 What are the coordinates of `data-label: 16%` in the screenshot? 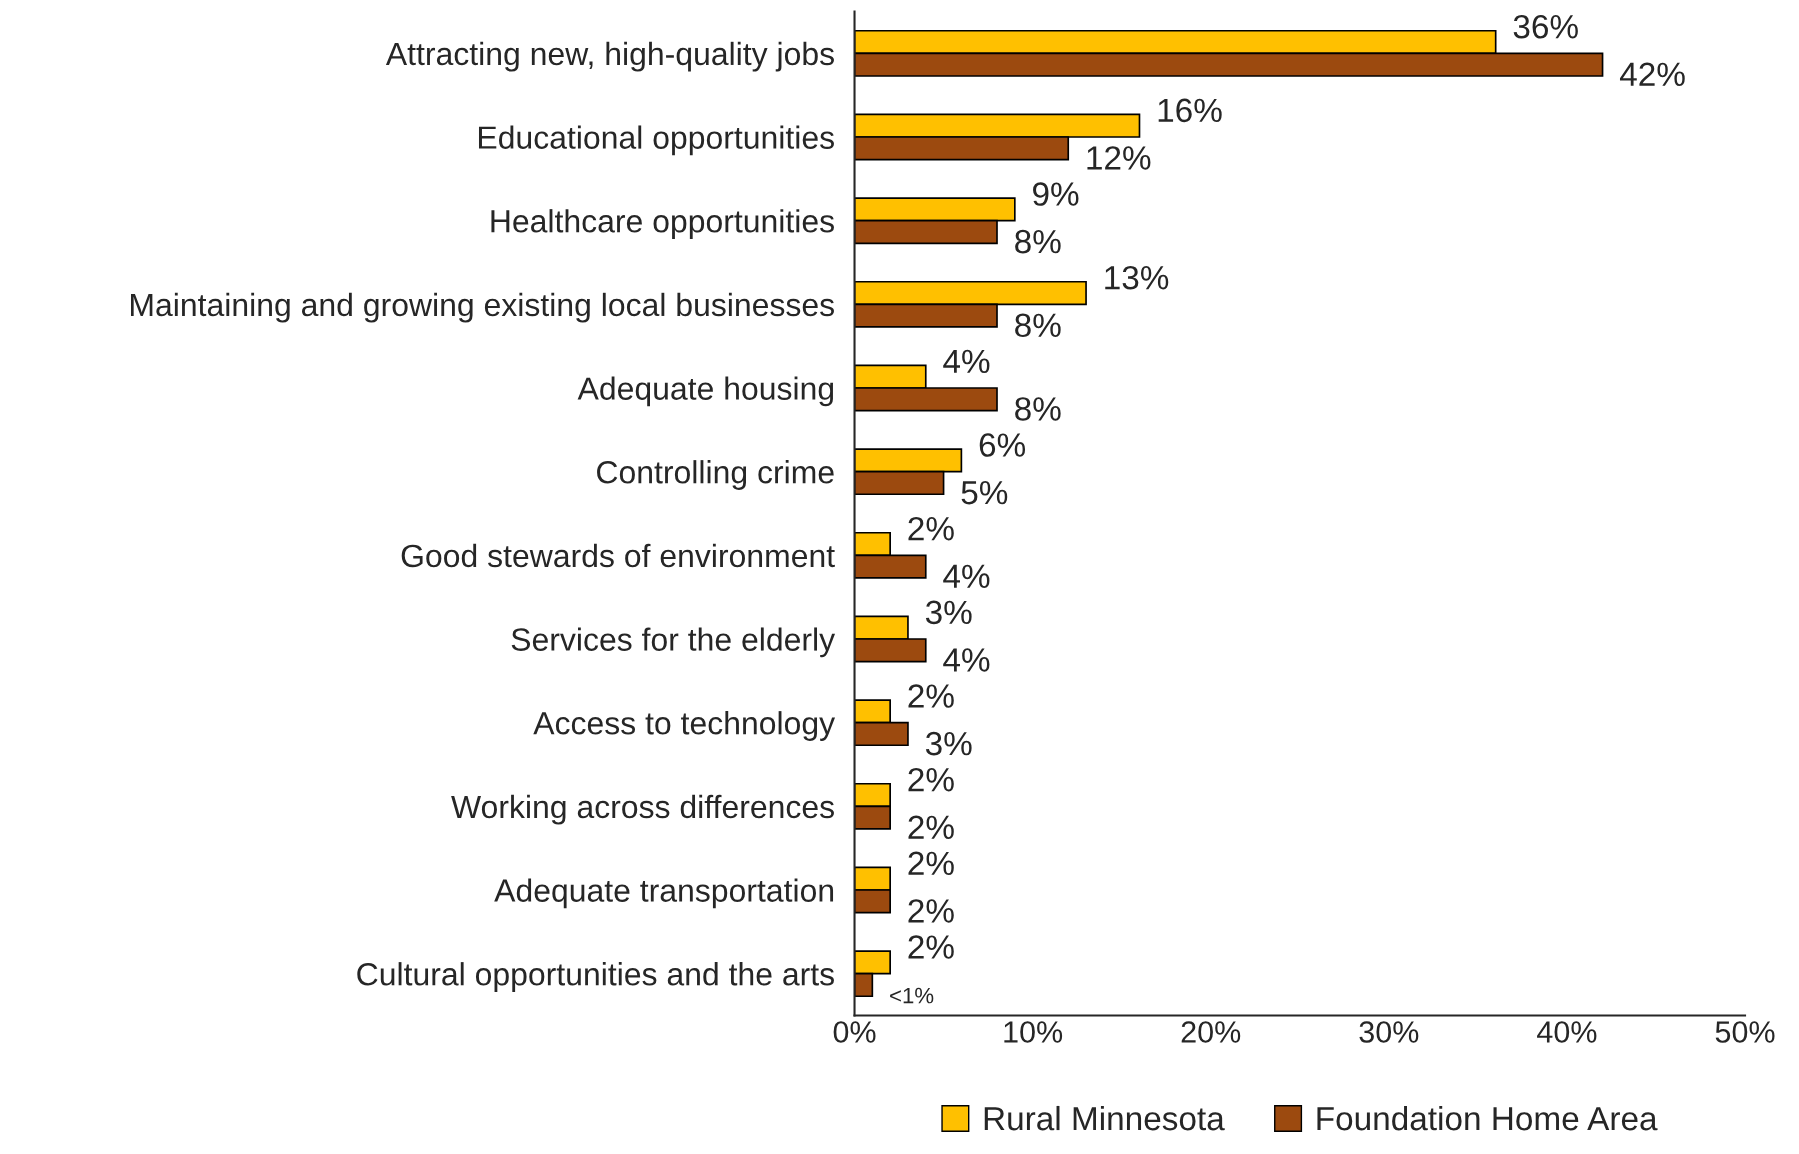 It's located at (1190, 110).